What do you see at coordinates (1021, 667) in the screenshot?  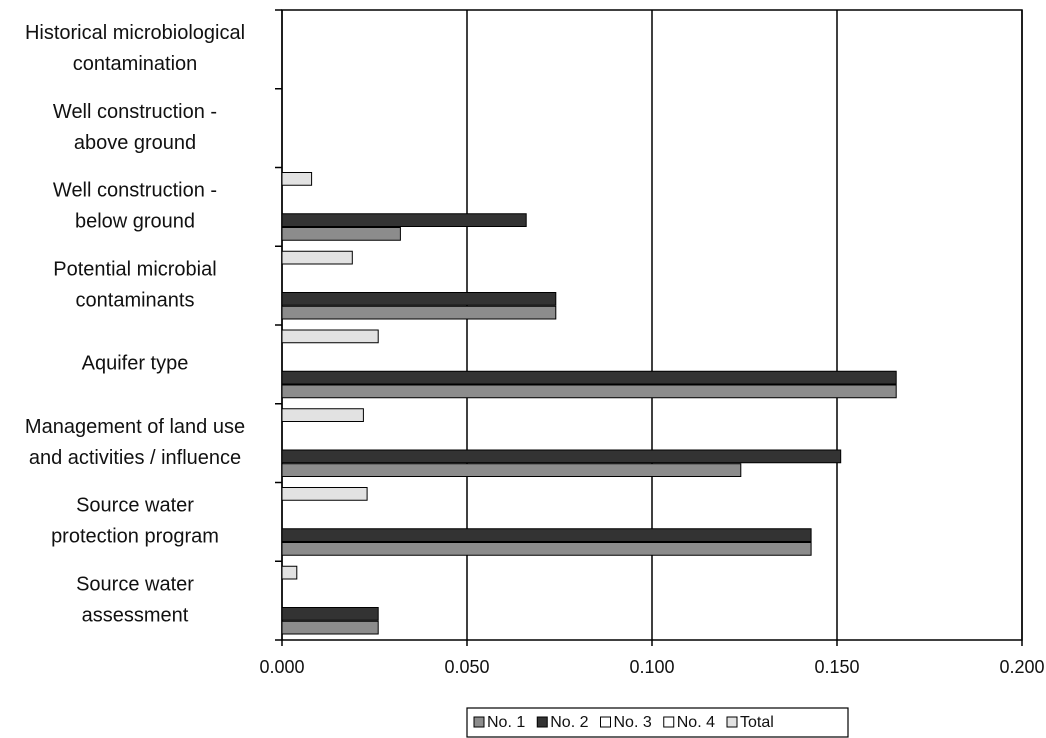 I see `x-tick-label: 0.200` at bounding box center [1021, 667].